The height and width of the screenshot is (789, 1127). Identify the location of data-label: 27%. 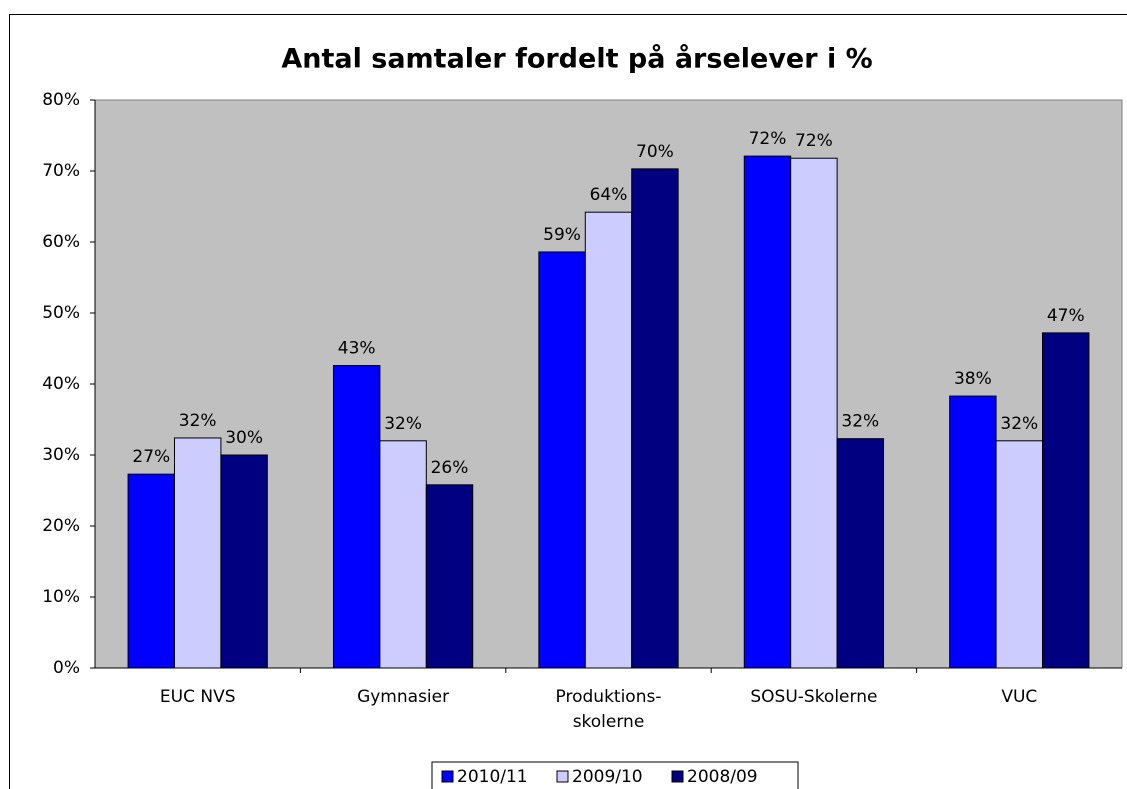
(151, 457).